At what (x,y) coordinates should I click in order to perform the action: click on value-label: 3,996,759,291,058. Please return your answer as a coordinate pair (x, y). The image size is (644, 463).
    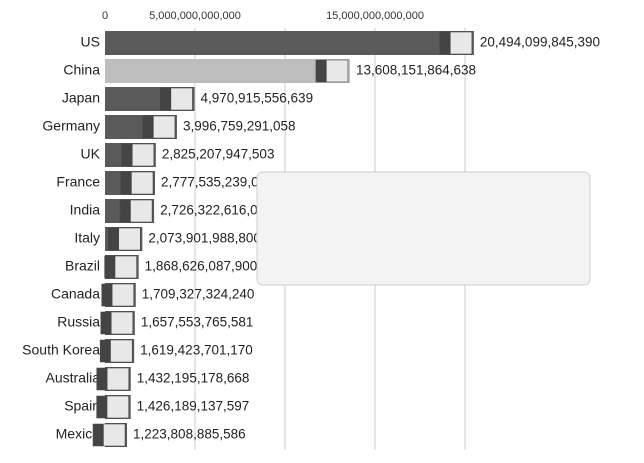
    Looking at the image, I should click on (239, 126).